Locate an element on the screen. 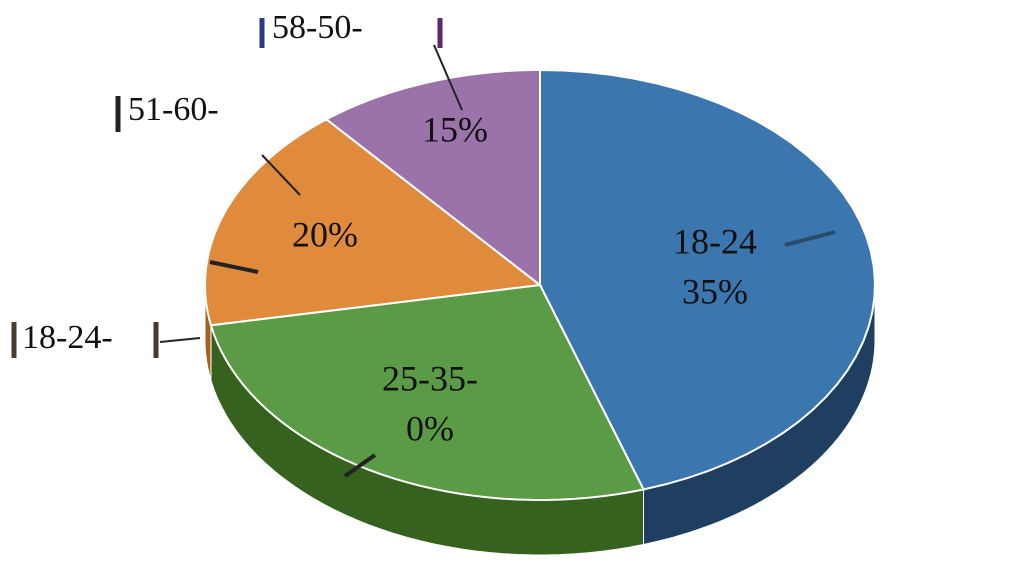  annotation: 20% is located at coordinates (325, 234).